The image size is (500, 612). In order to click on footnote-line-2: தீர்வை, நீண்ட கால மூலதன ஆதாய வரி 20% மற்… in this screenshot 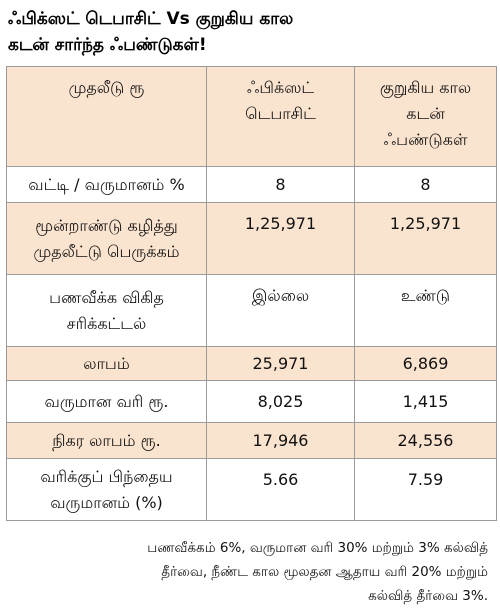, I will do `click(324, 572)`.